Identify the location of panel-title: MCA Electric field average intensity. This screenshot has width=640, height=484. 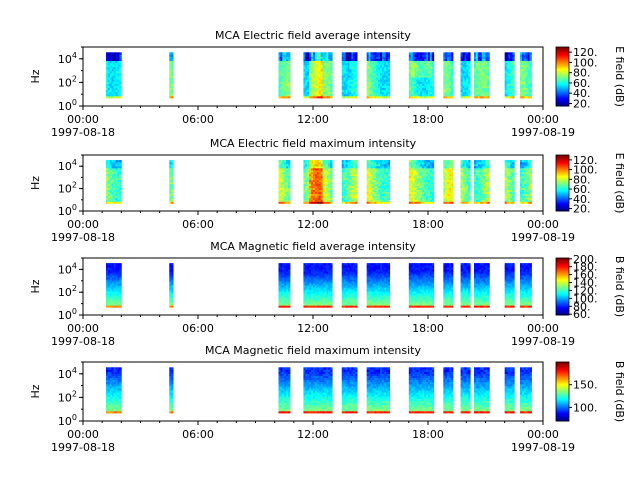
(313, 35).